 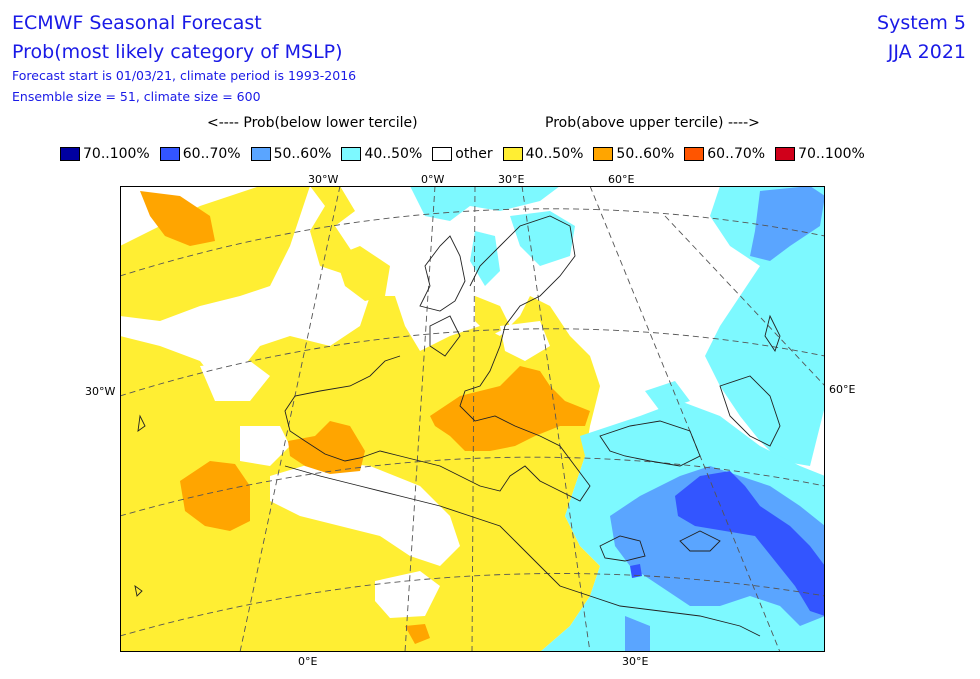 I want to click on legend-label: other, so click(x=474, y=154).